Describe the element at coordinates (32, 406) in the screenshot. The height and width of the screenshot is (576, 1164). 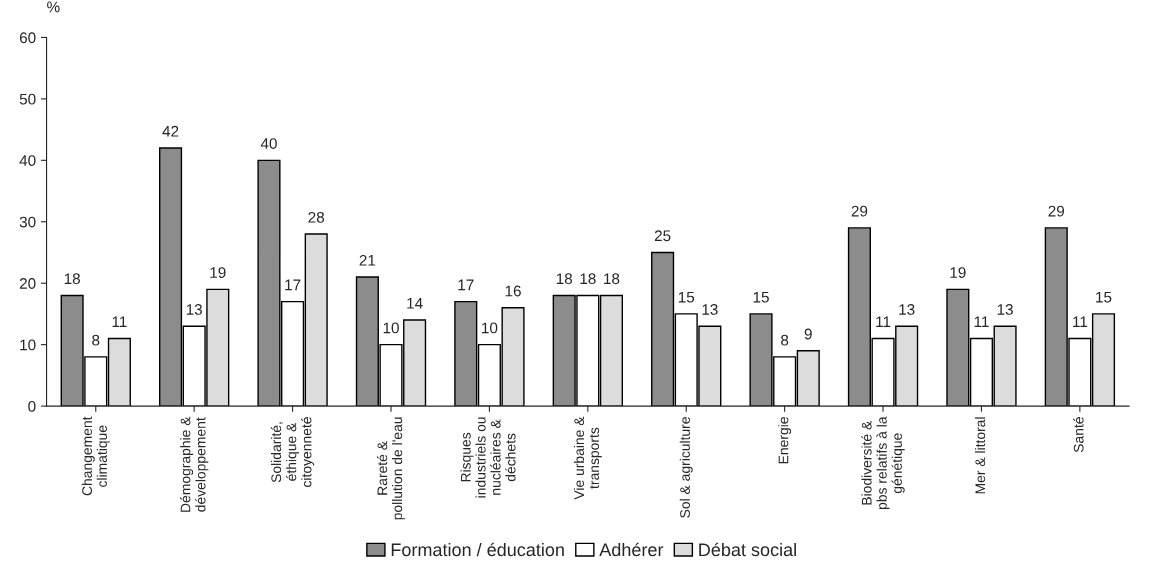
I see `y-tick-label: 0` at that location.